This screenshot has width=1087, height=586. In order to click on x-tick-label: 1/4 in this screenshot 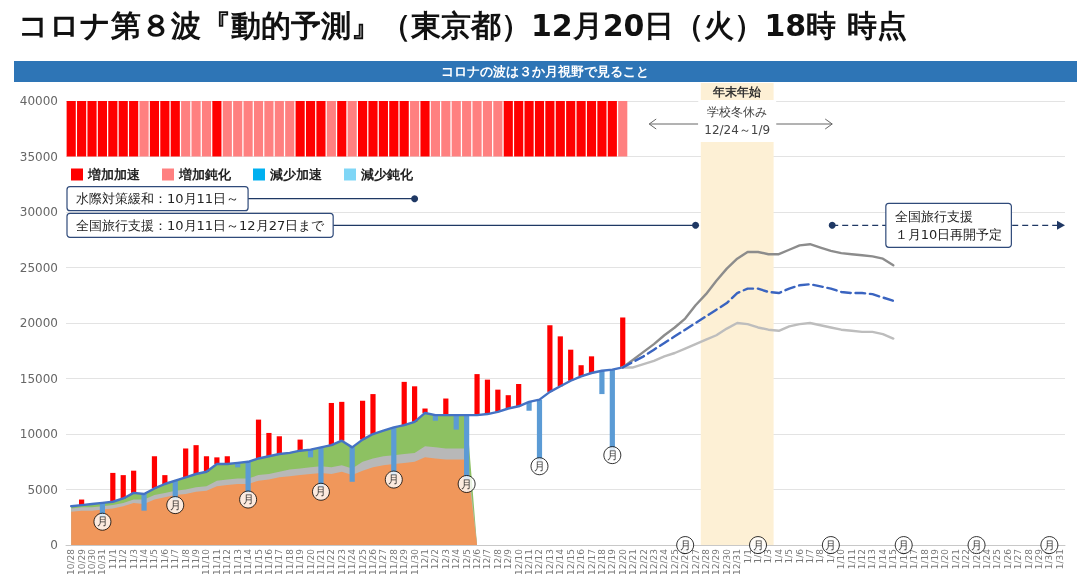, I will do `click(778, 556)`.